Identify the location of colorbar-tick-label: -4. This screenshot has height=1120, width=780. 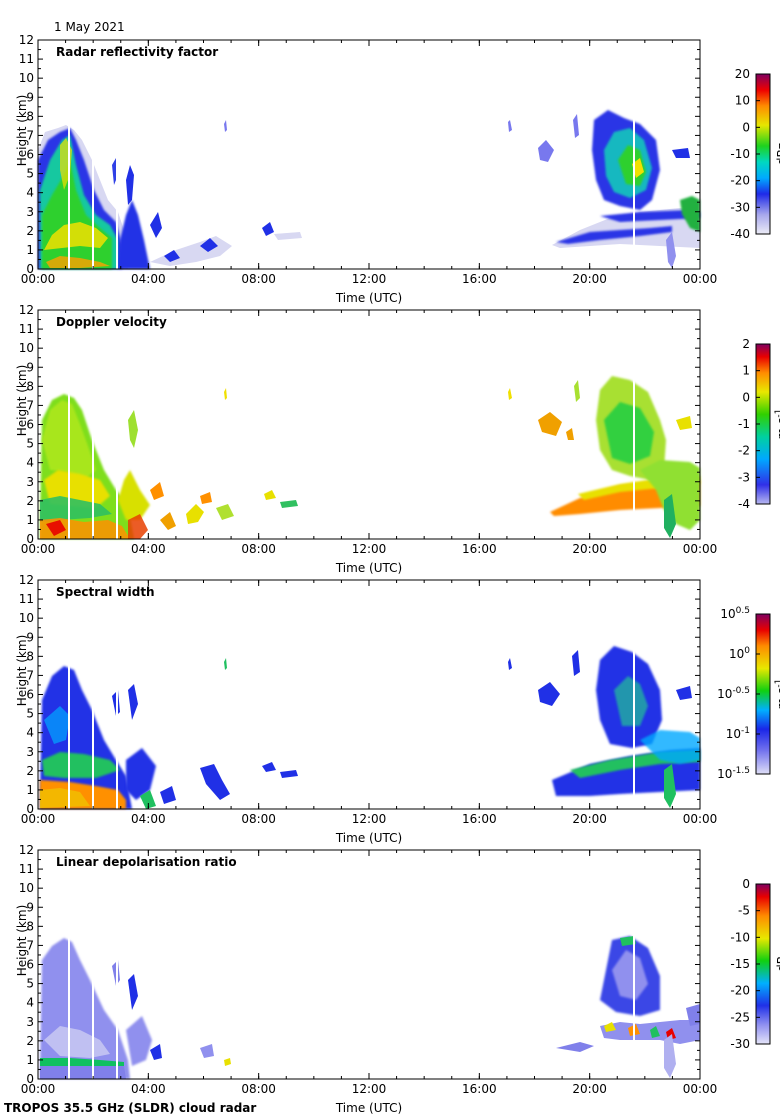
(744, 504).